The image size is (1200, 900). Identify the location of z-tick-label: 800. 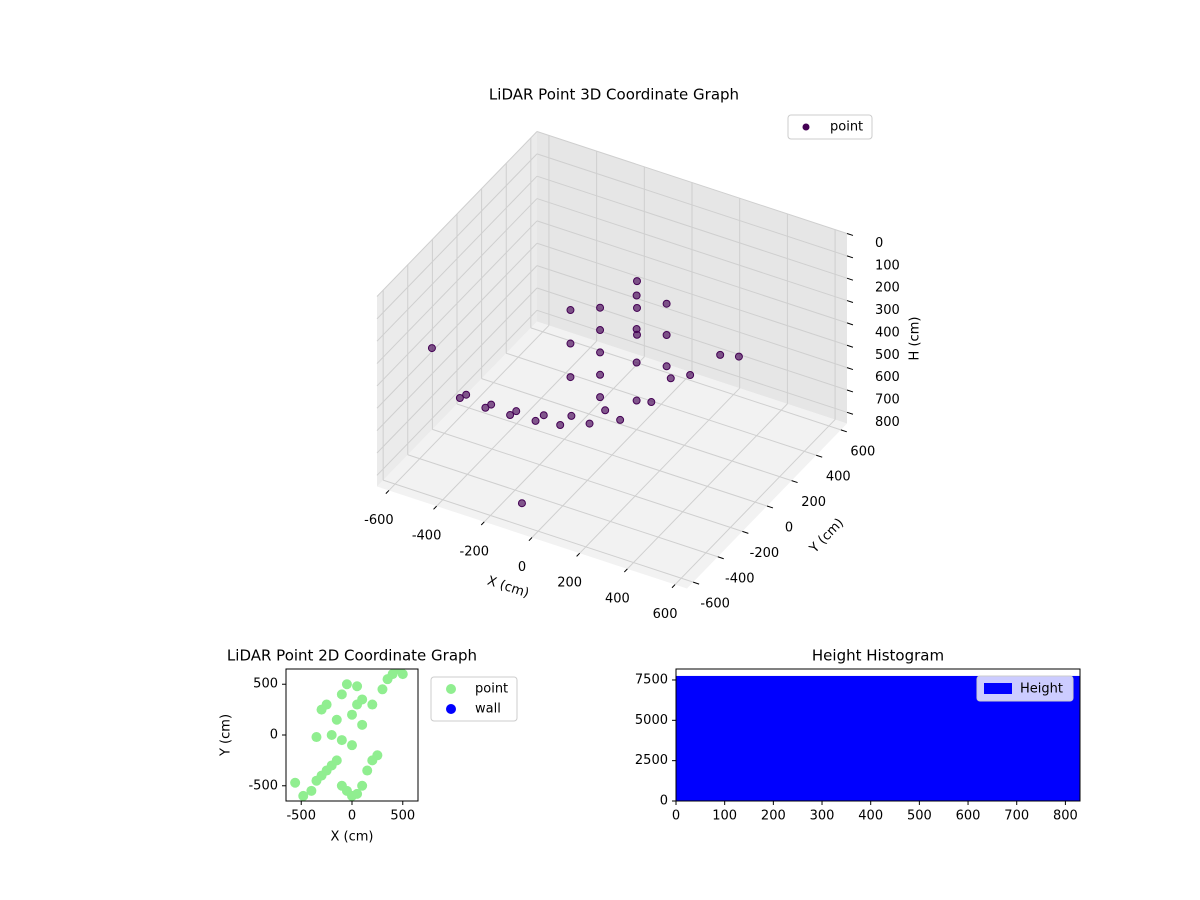
(887, 422).